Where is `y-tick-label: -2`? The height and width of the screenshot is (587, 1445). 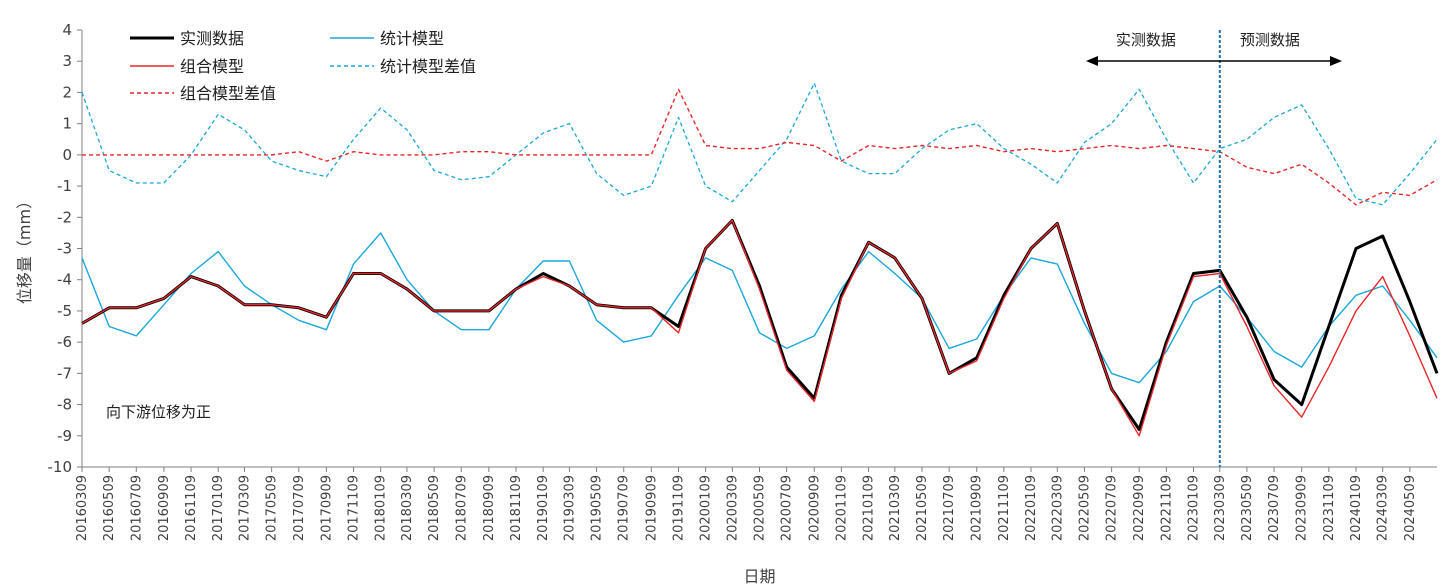
y-tick-label: -2 is located at coordinates (64, 217).